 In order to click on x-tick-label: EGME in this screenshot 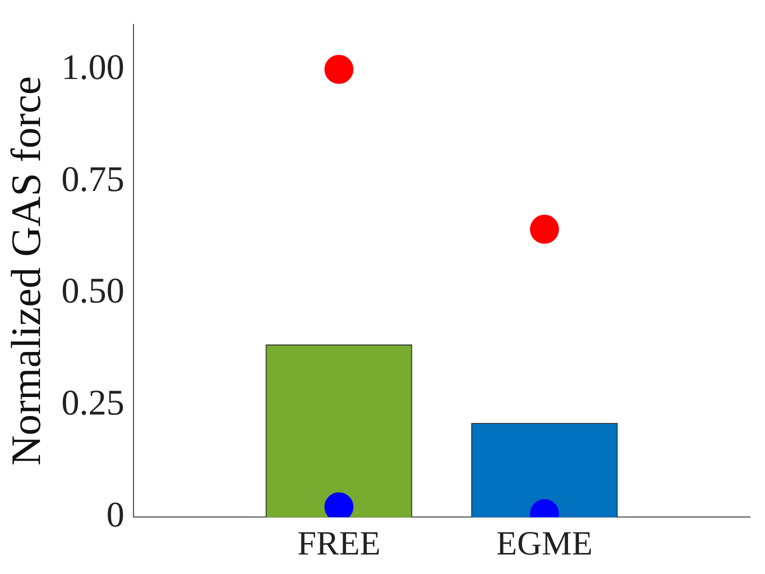, I will do `click(544, 544)`.